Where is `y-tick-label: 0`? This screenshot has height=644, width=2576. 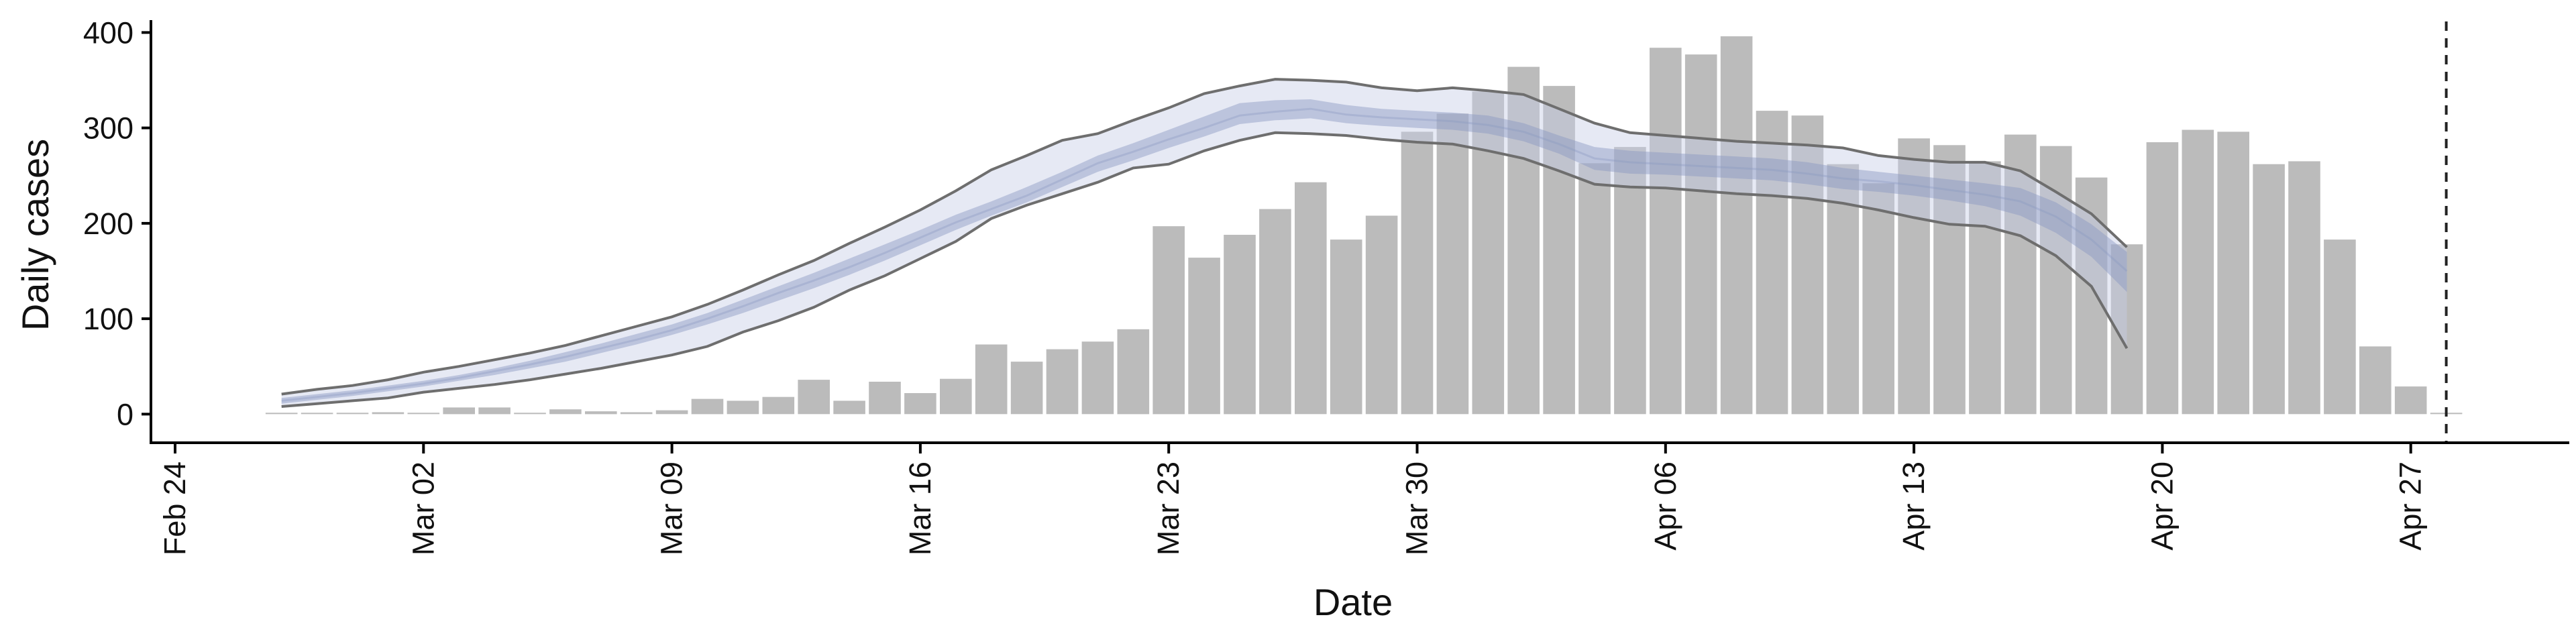
y-tick-label: 0 is located at coordinates (125, 414).